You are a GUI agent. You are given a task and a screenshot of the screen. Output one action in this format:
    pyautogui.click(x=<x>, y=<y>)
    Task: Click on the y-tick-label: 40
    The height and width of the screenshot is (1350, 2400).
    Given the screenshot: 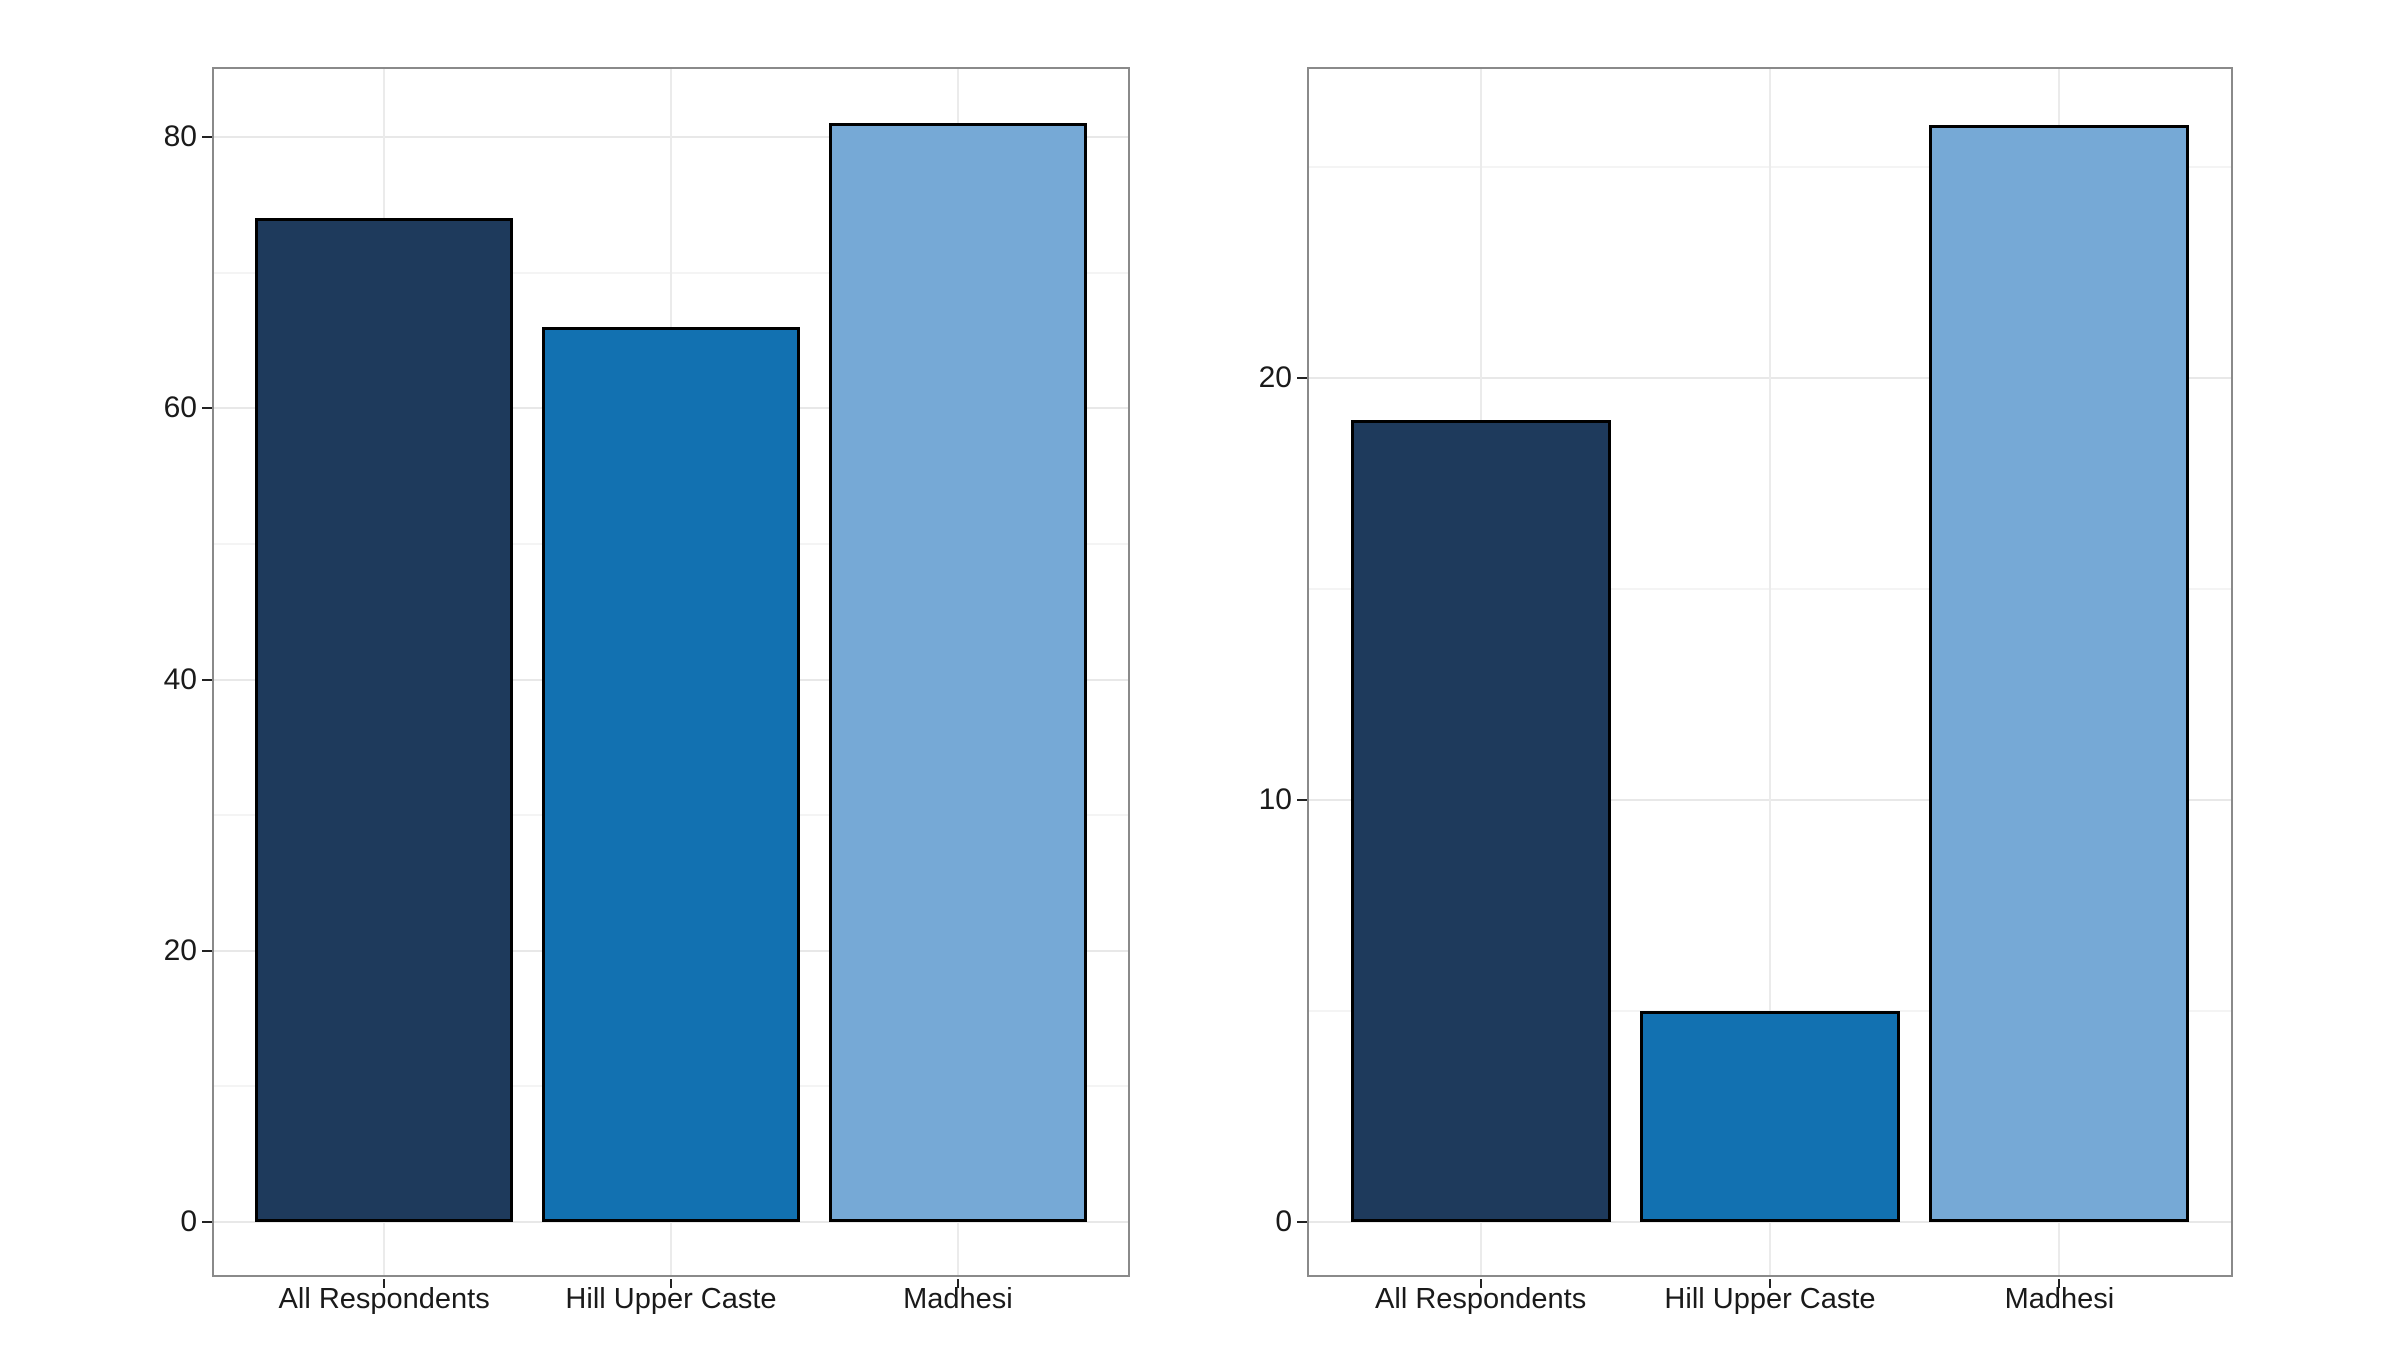 What is the action you would take?
    pyautogui.click(x=180, y=679)
    